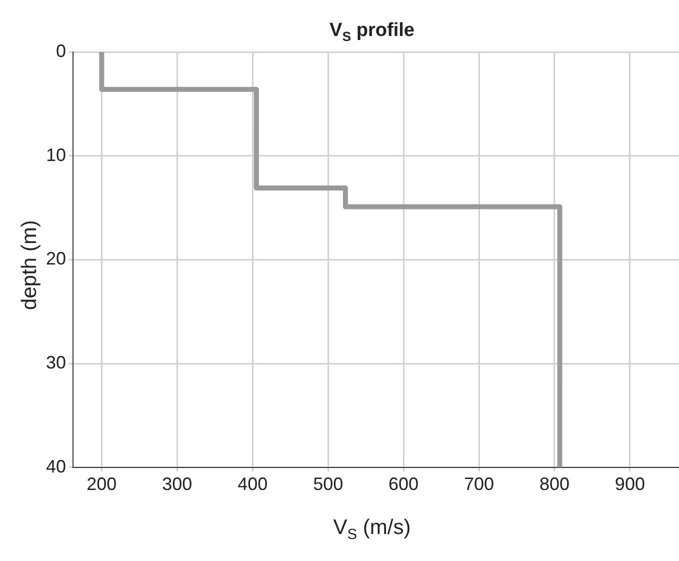 This screenshot has height=561, width=679. I want to click on y-tick-label: 0, so click(61, 50).